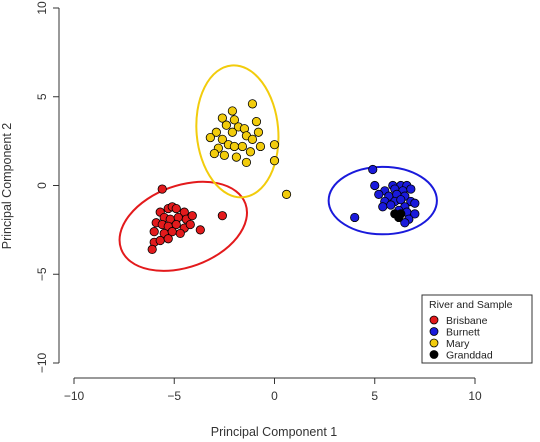 This screenshot has height=442, width=540. I want to click on y-tick-label: −10, so click(42, 362).